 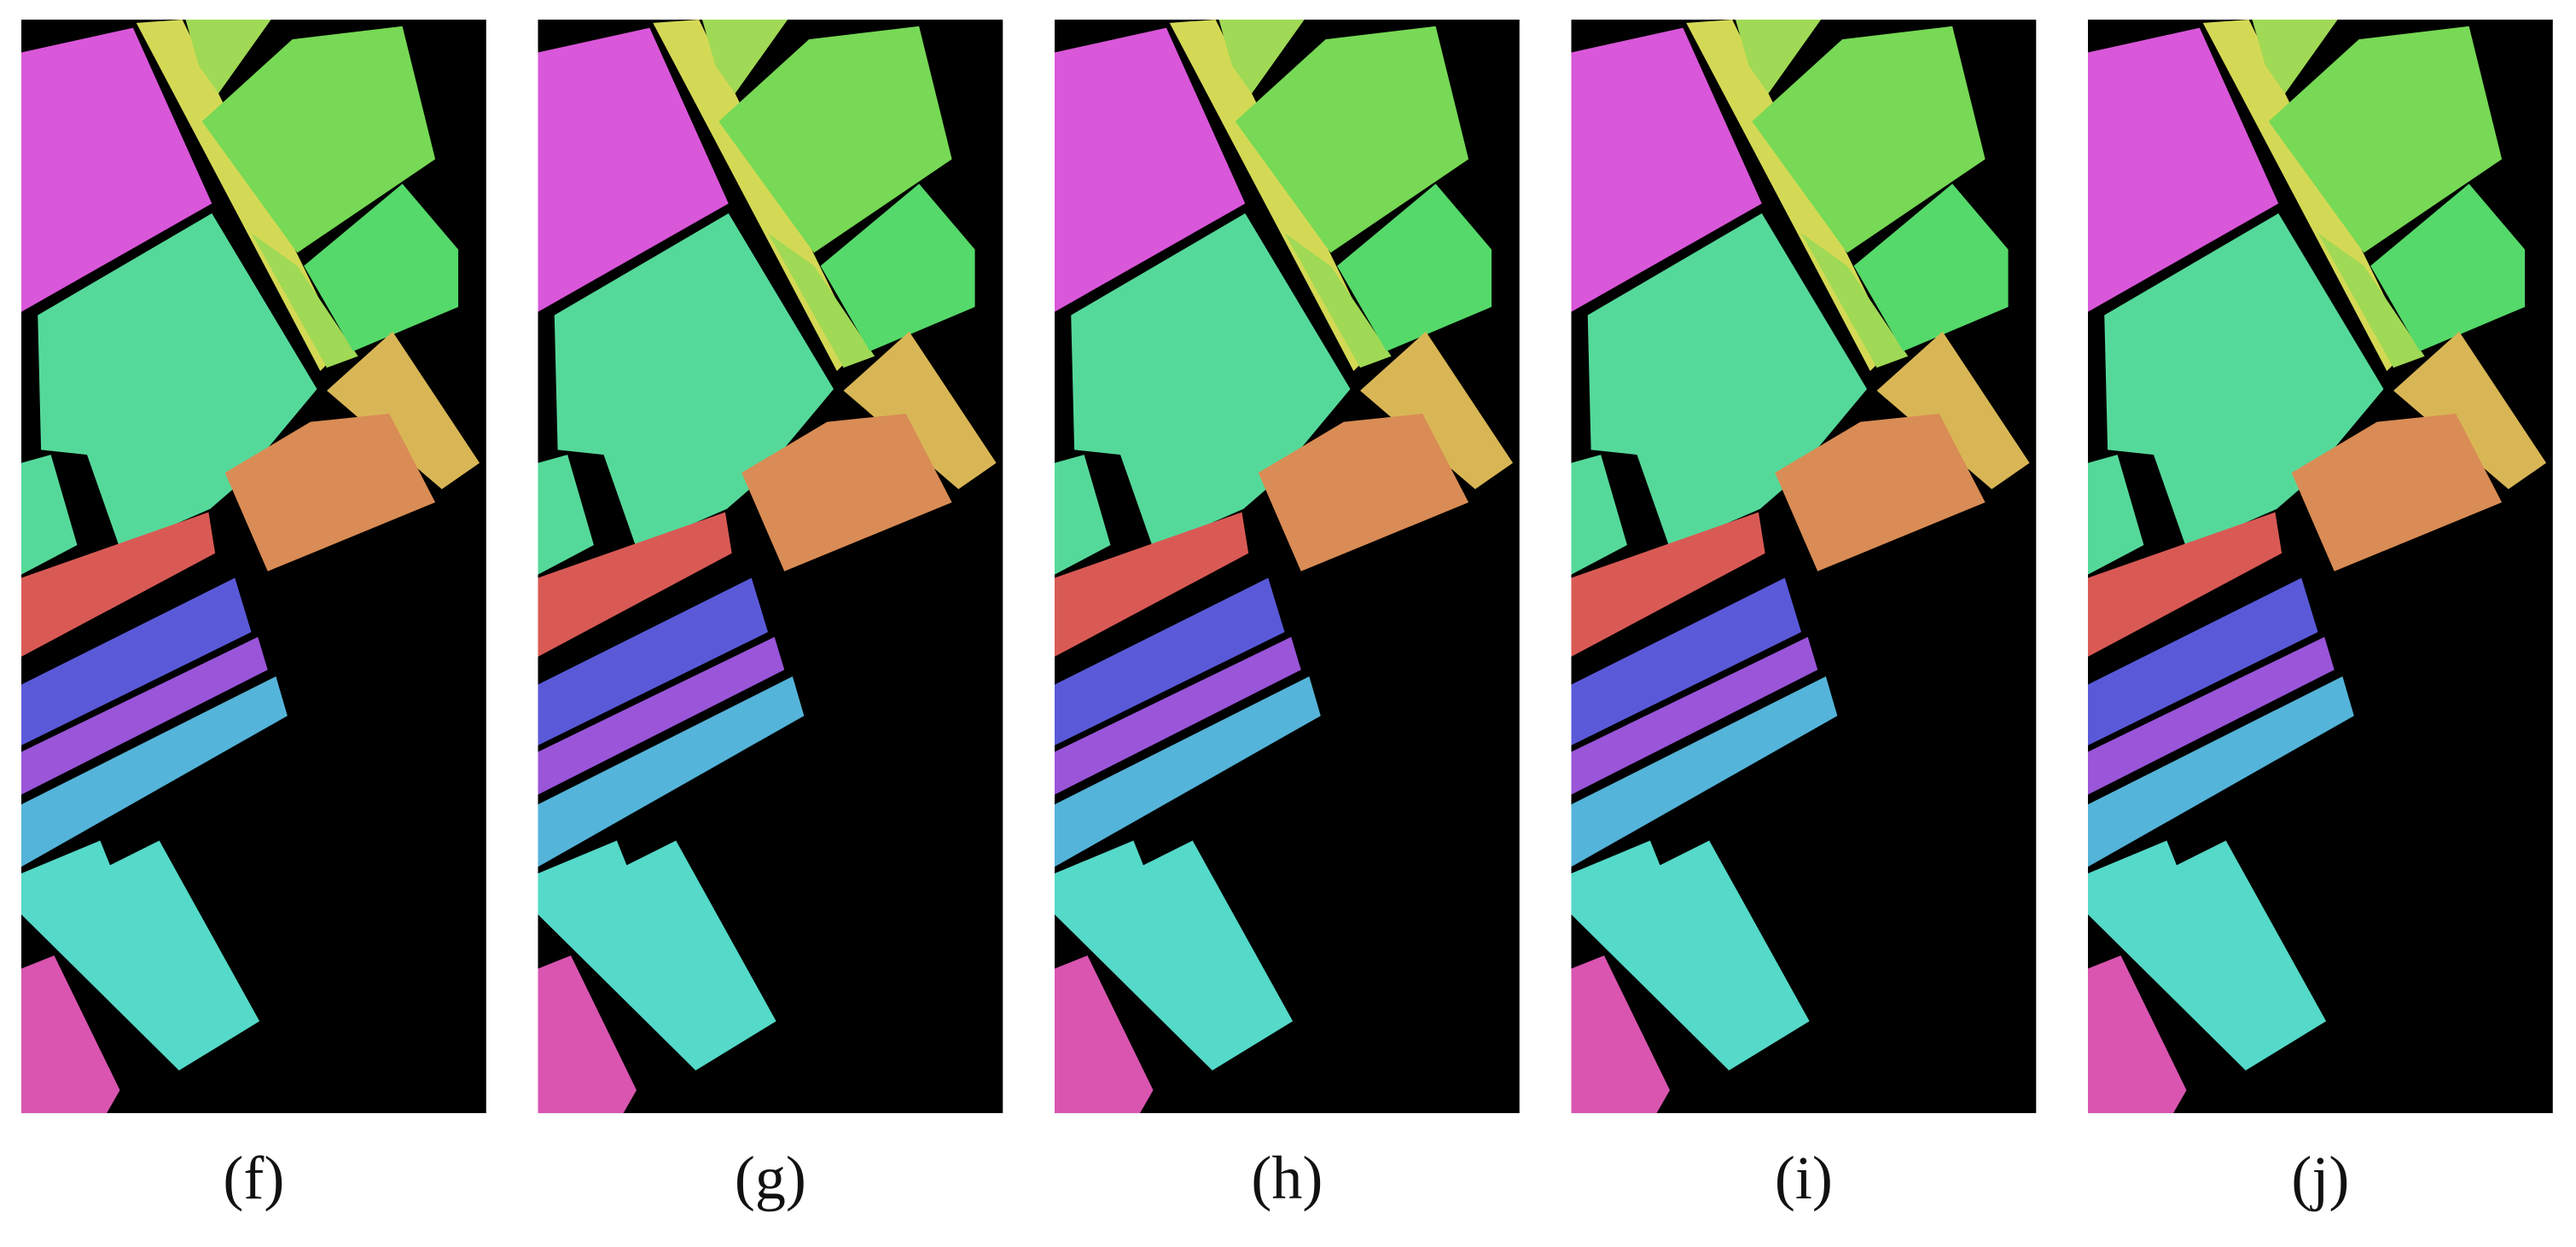 What do you see at coordinates (770, 1178) in the screenshot?
I see `panel-caption: (g)` at bounding box center [770, 1178].